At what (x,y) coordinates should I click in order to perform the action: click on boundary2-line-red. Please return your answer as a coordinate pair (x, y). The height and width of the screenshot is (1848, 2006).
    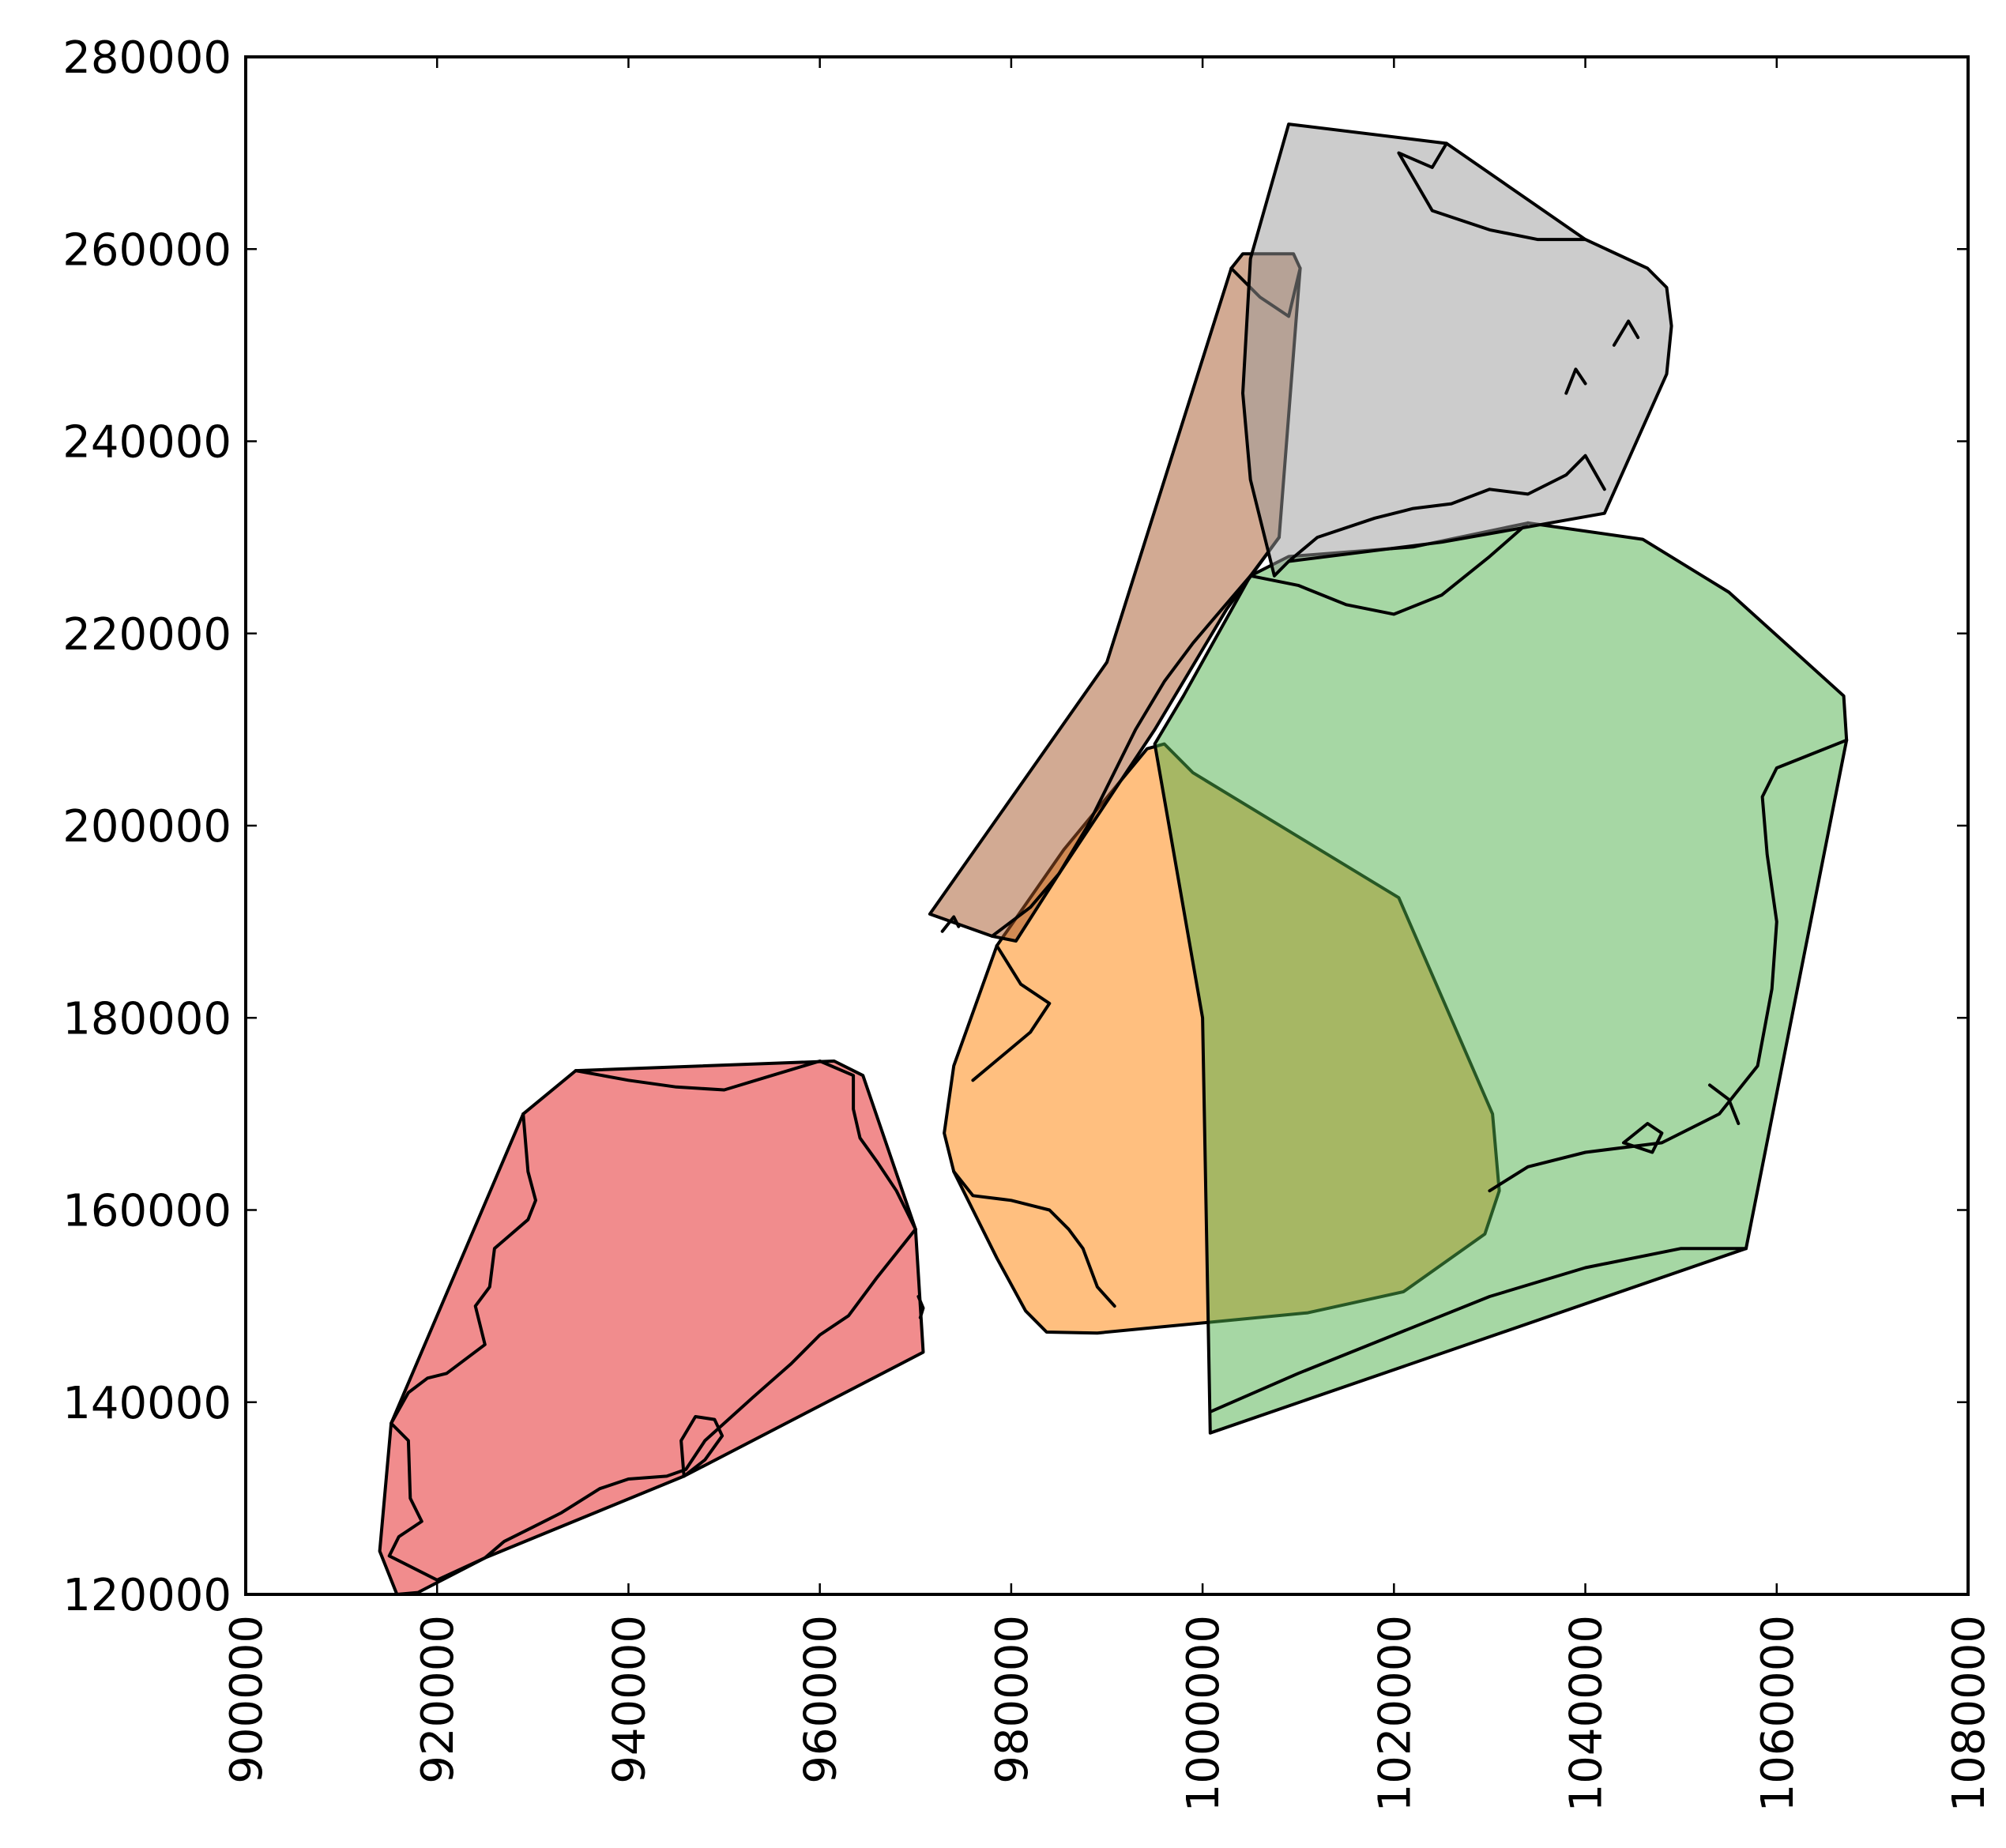
    Looking at the image, I should click on (463, 1268).